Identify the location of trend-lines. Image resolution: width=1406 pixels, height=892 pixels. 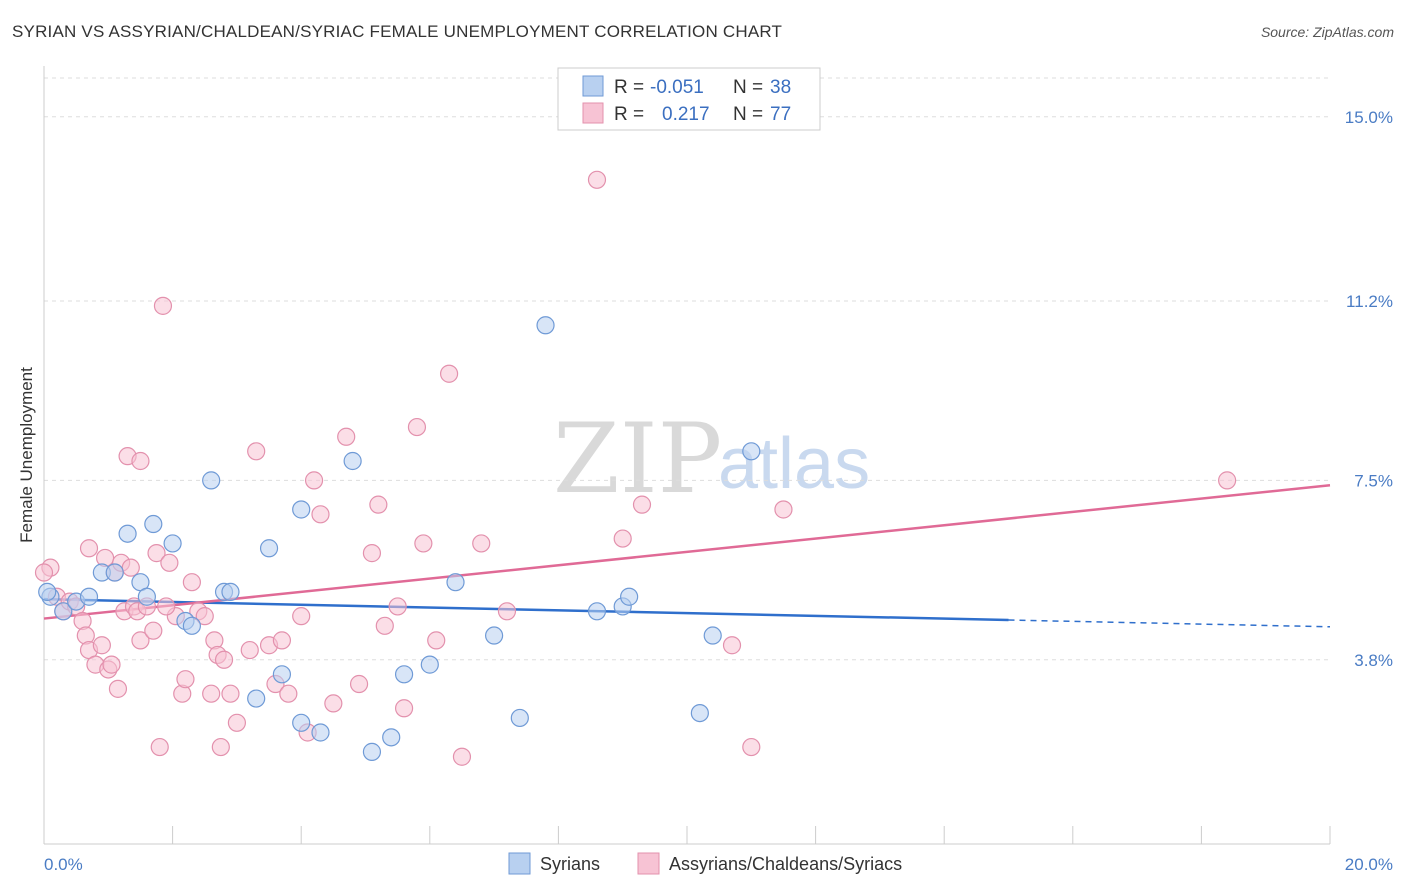
(687, 555).